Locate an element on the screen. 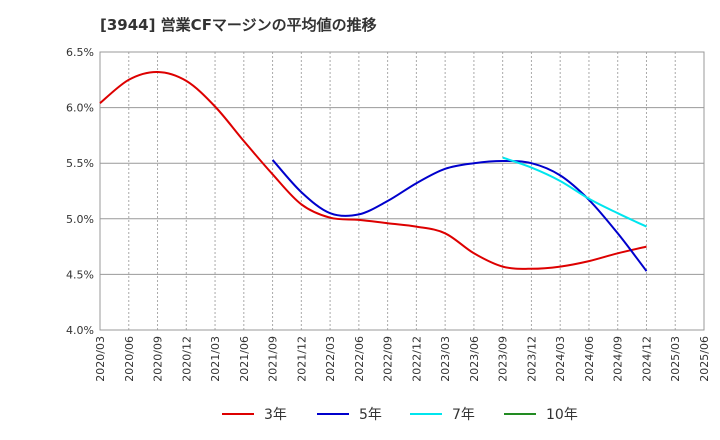 The height and width of the screenshot is (440, 720). x-tick-label: 2021/03 is located at coordinates (215, 359).